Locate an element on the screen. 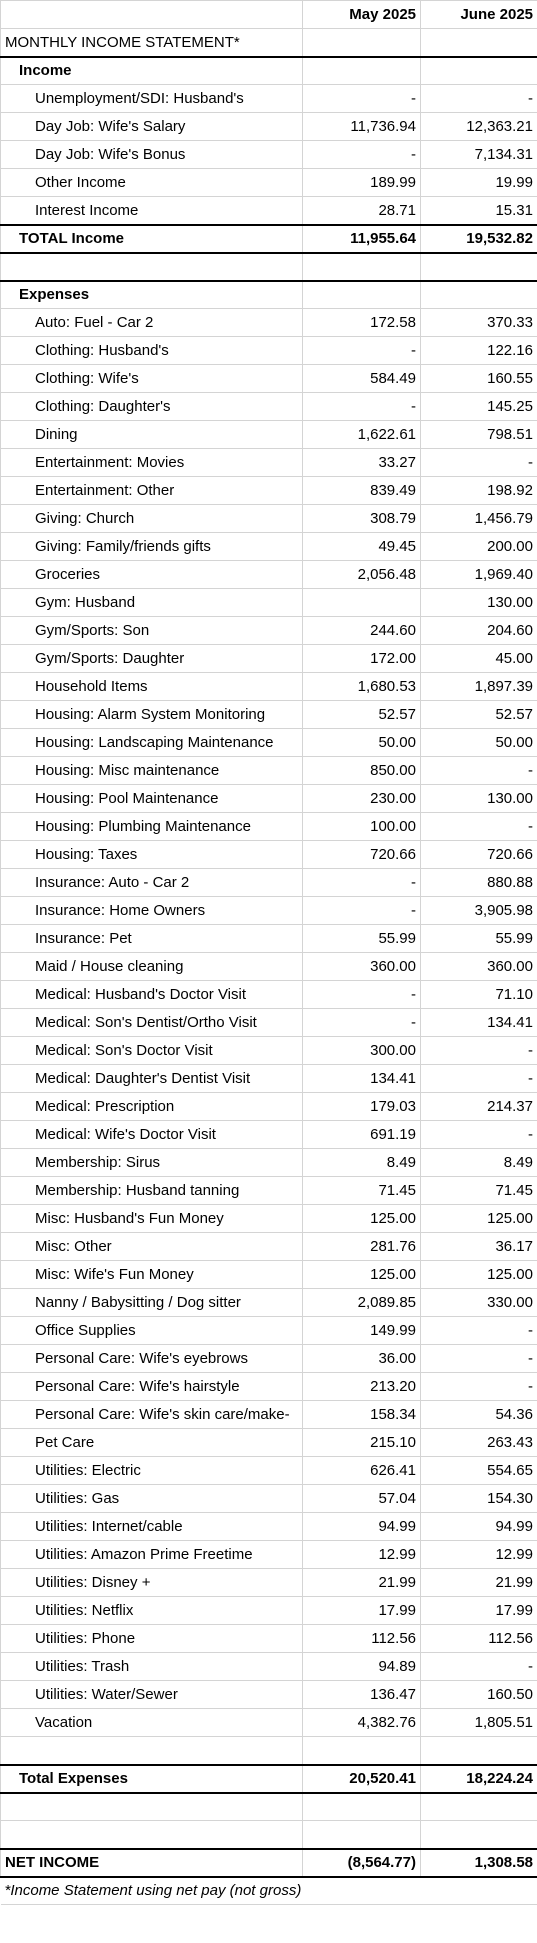 This screenshot has width=537, height=1943. amount: 263.43 is located at coordinates (478, 1442).